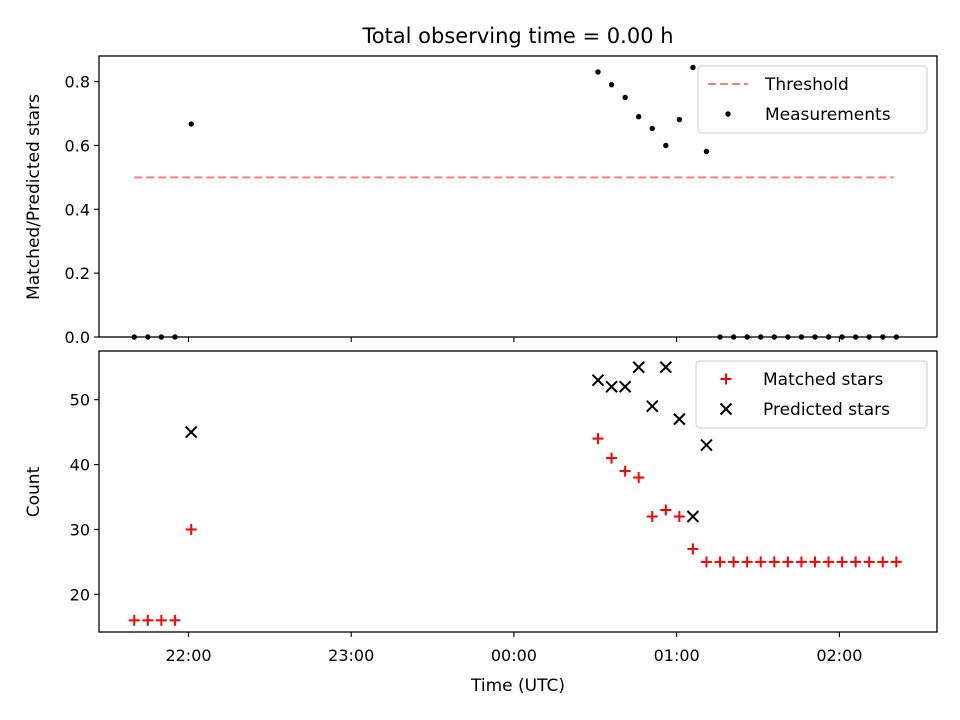 Image resolution: width=960 pixels, height=720 pixels. Describe the element at coordinates (826, 410) in the screenshot. I see `legend-predicted-label: Predicted stars` at that location.